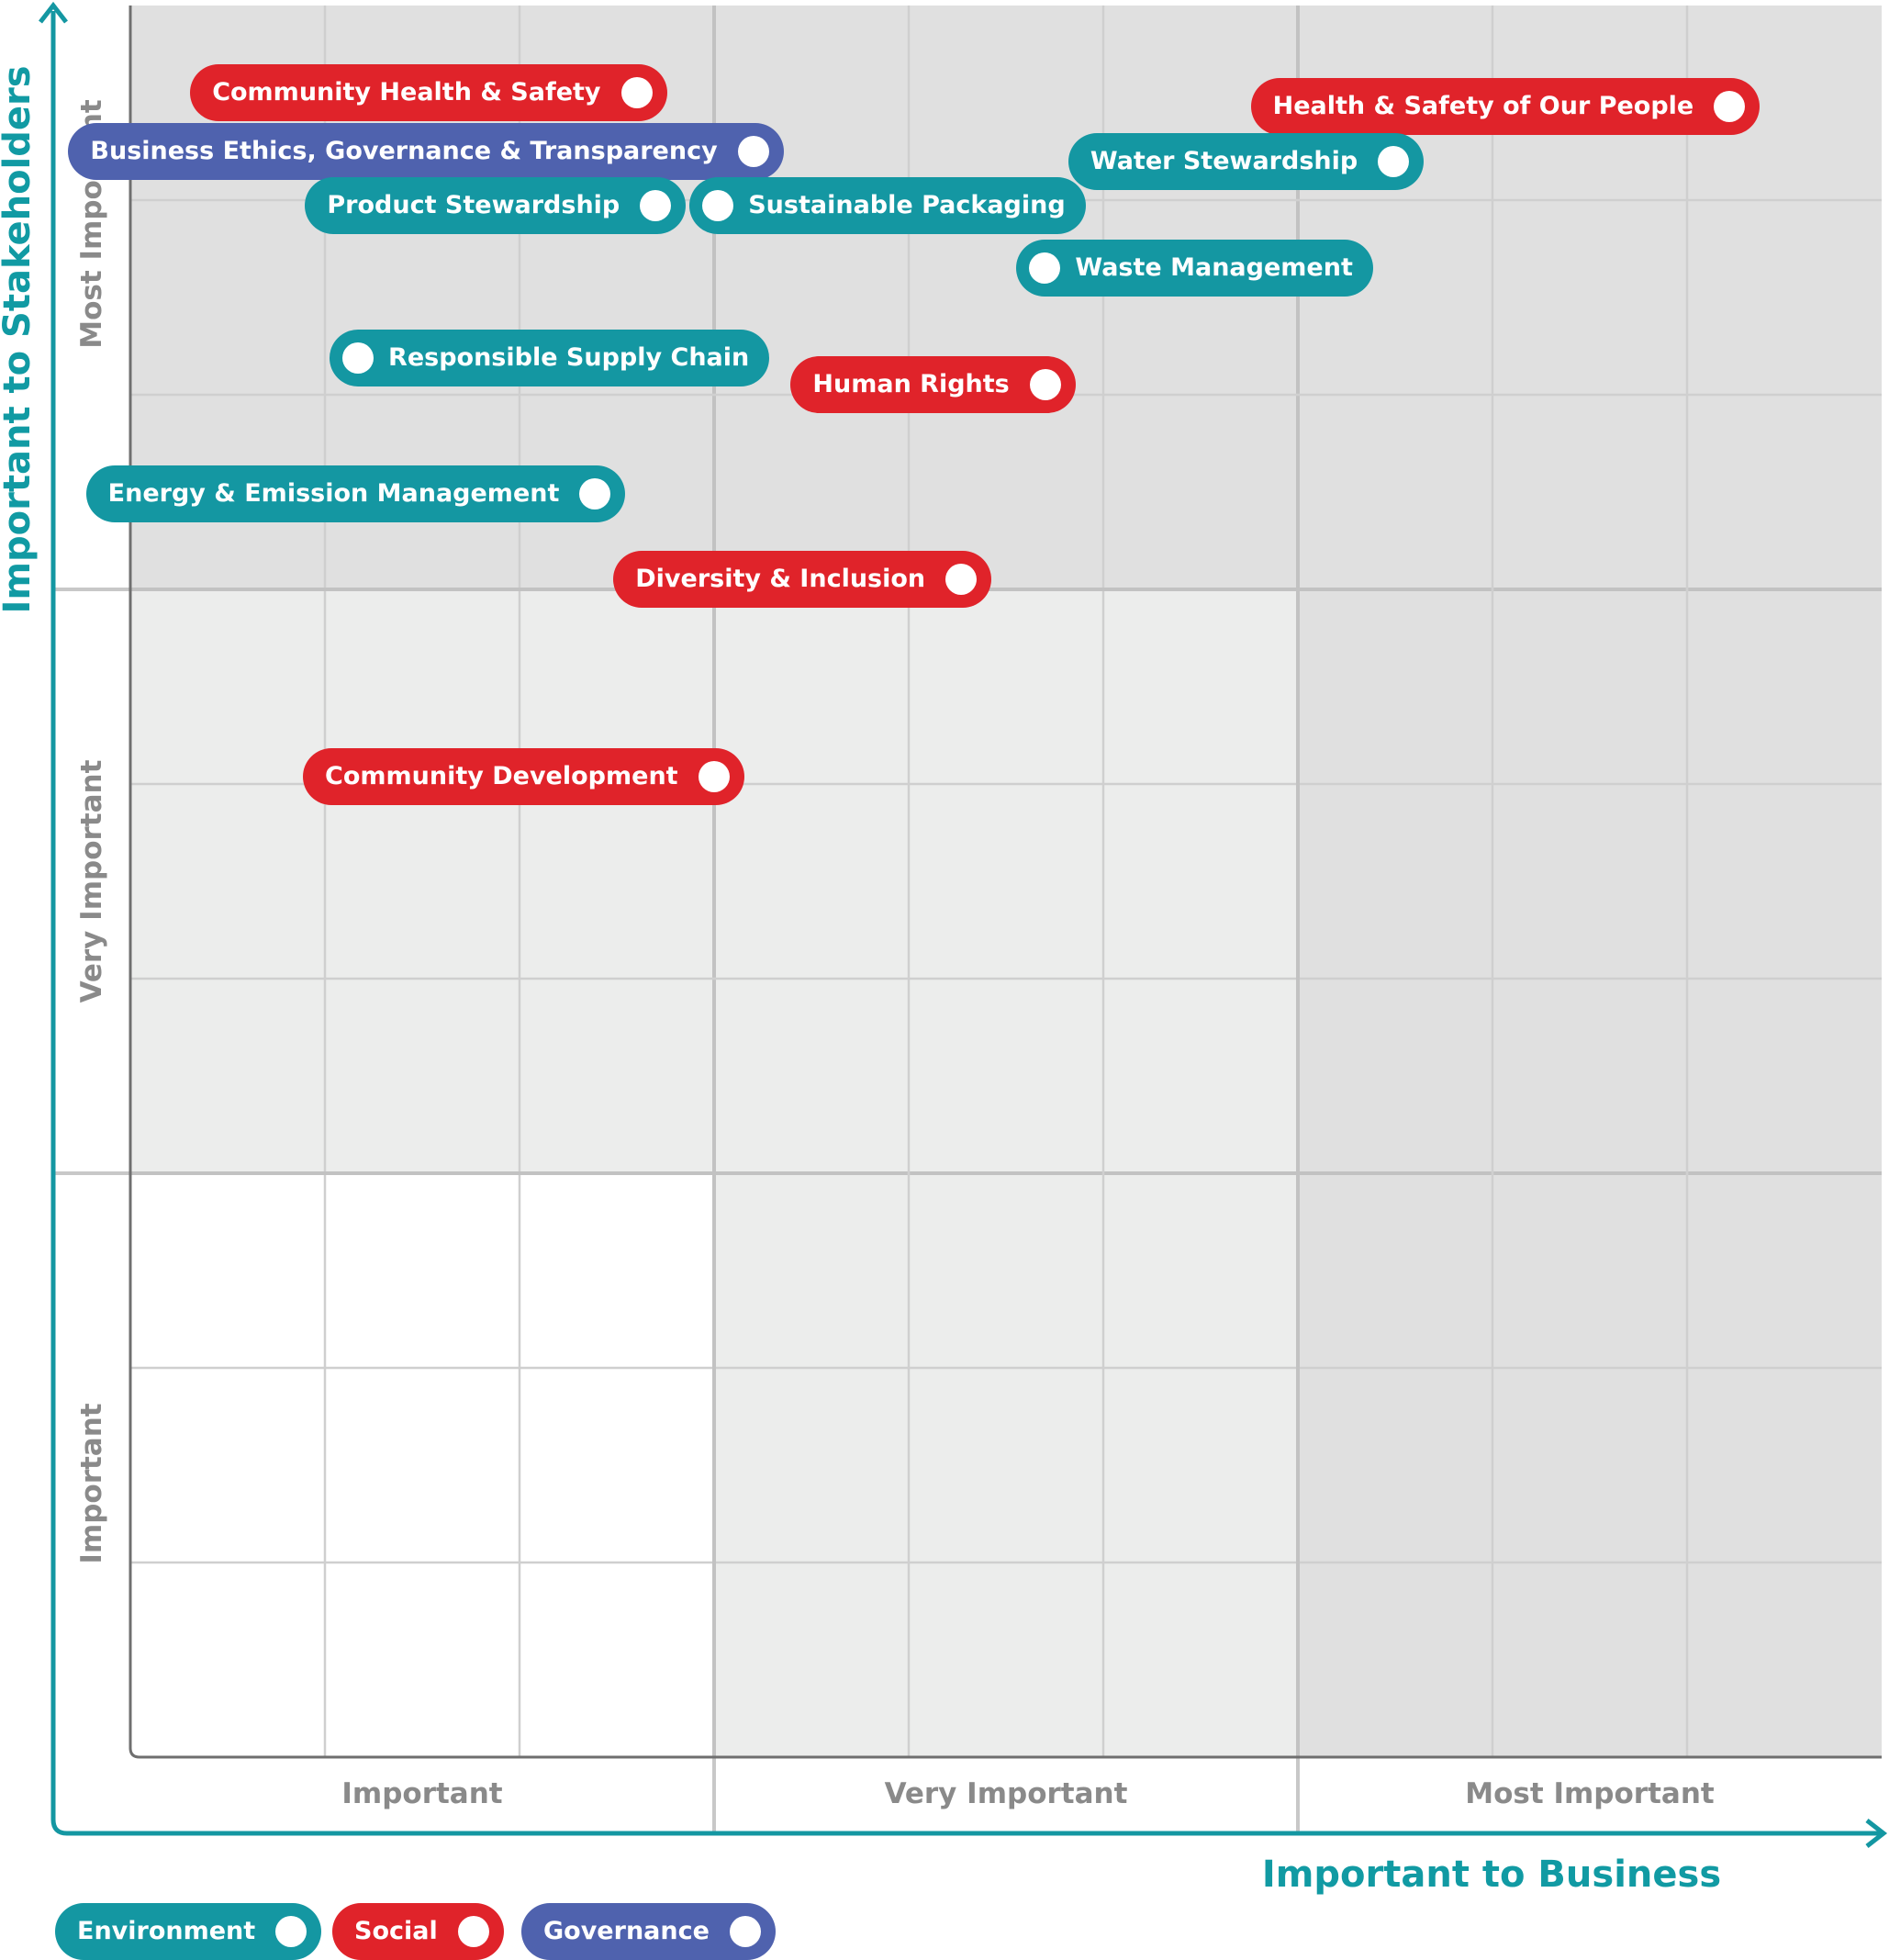  I want to click on topic-pill-health-and-safety-of-our-people: Health & Safety of Our People, so click(1505, 107).